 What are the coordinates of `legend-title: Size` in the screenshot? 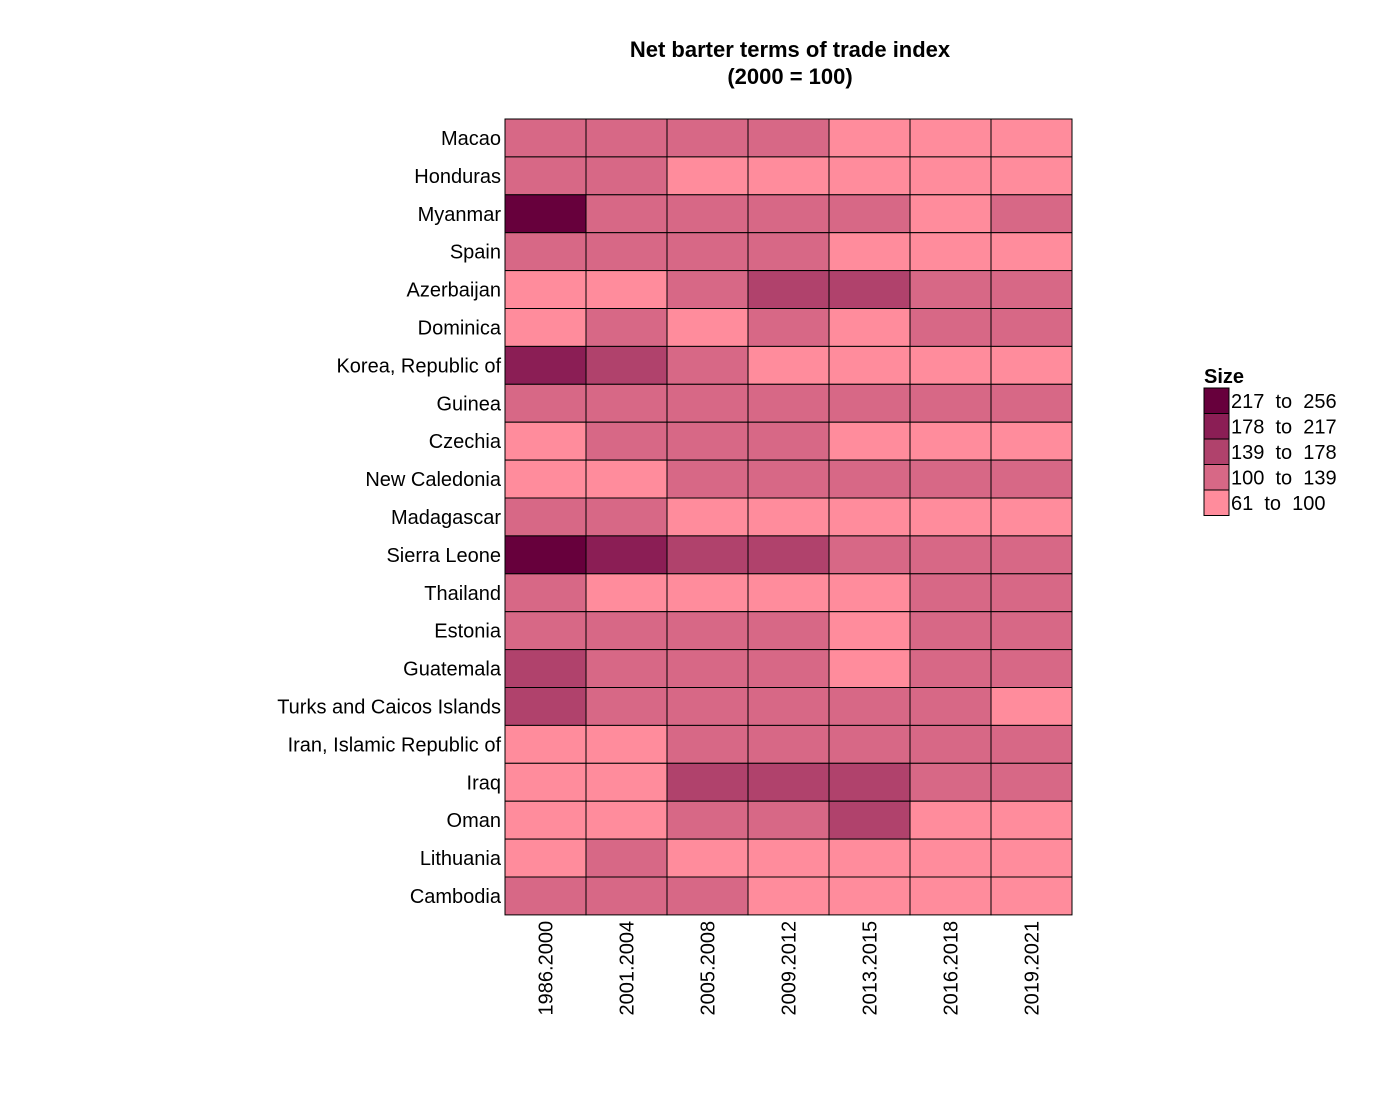 It's located at (1224, 377).